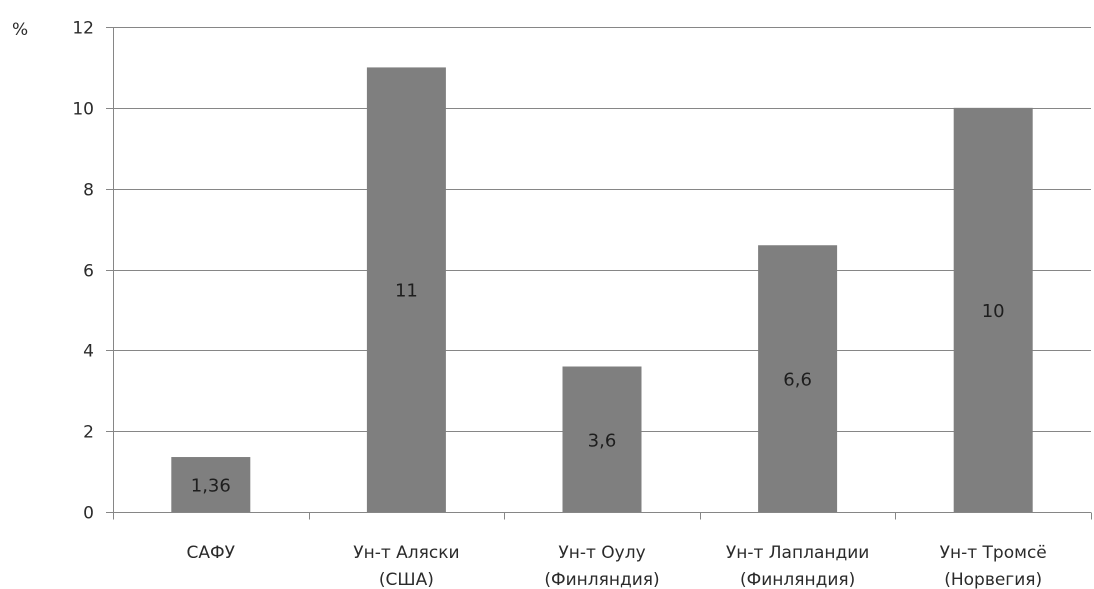 The image size is (1094, 589). I want to click on y-tick-label: 12, so click(83, 29).